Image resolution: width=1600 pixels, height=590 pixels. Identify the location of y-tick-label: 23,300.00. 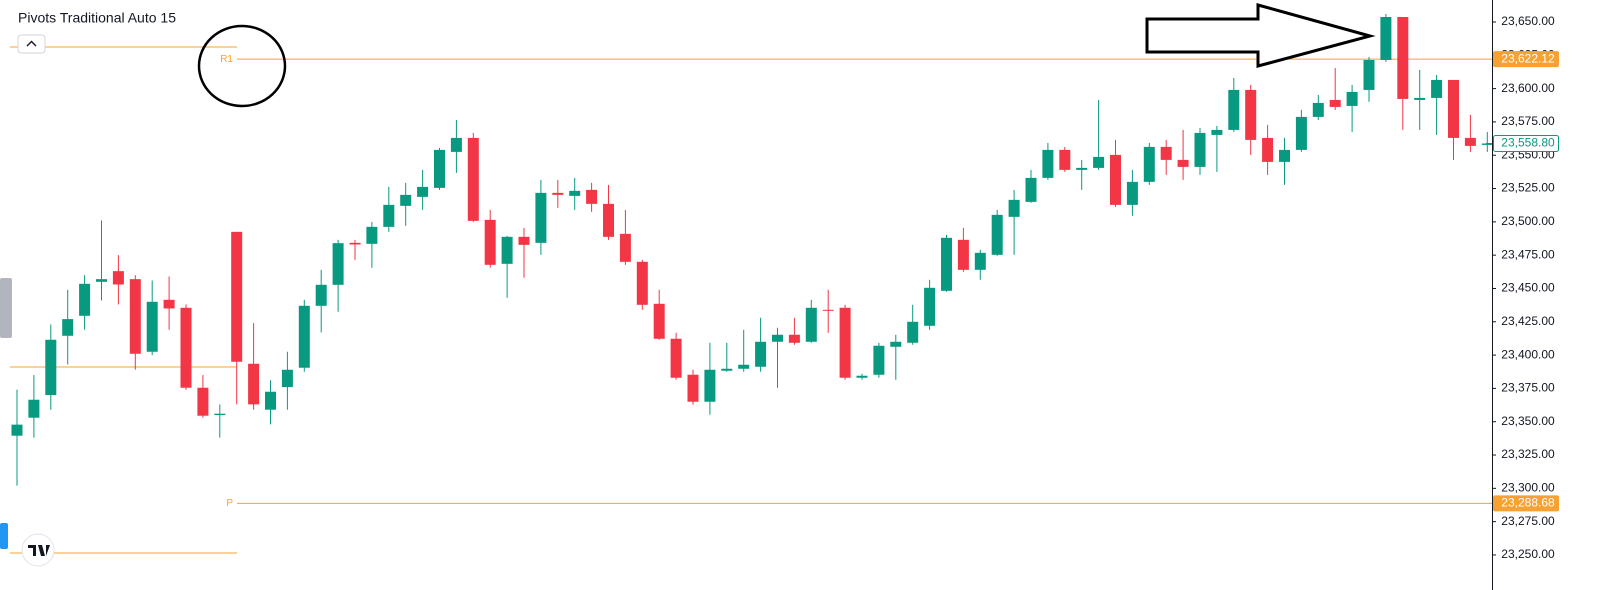
(1528, 488).